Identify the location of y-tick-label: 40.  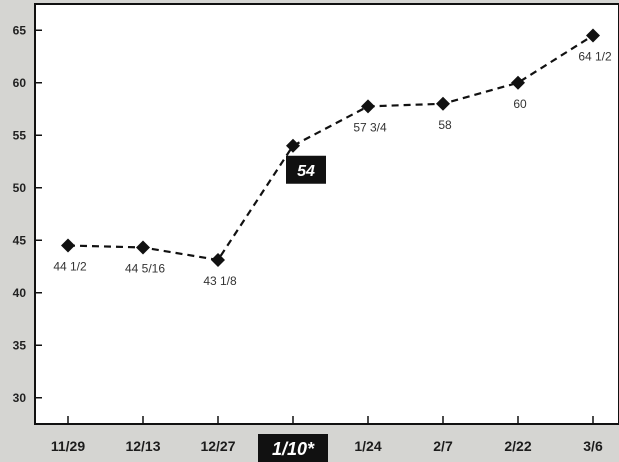
(20, 293).